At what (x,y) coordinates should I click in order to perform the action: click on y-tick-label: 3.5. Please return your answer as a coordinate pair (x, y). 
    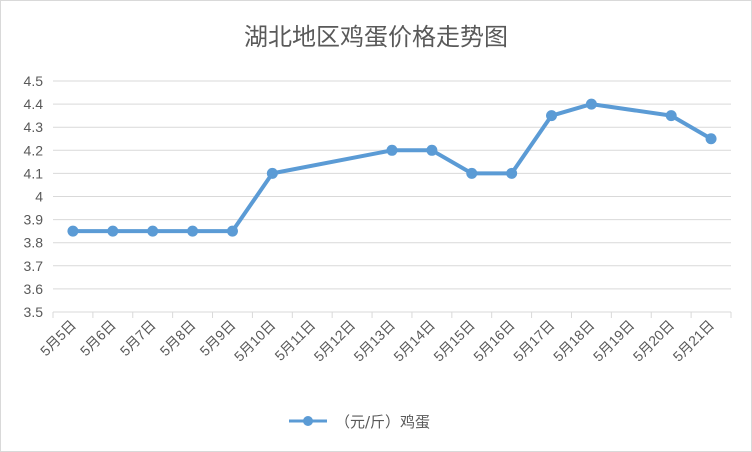
    Looking at the image, I should click on (34, 312).